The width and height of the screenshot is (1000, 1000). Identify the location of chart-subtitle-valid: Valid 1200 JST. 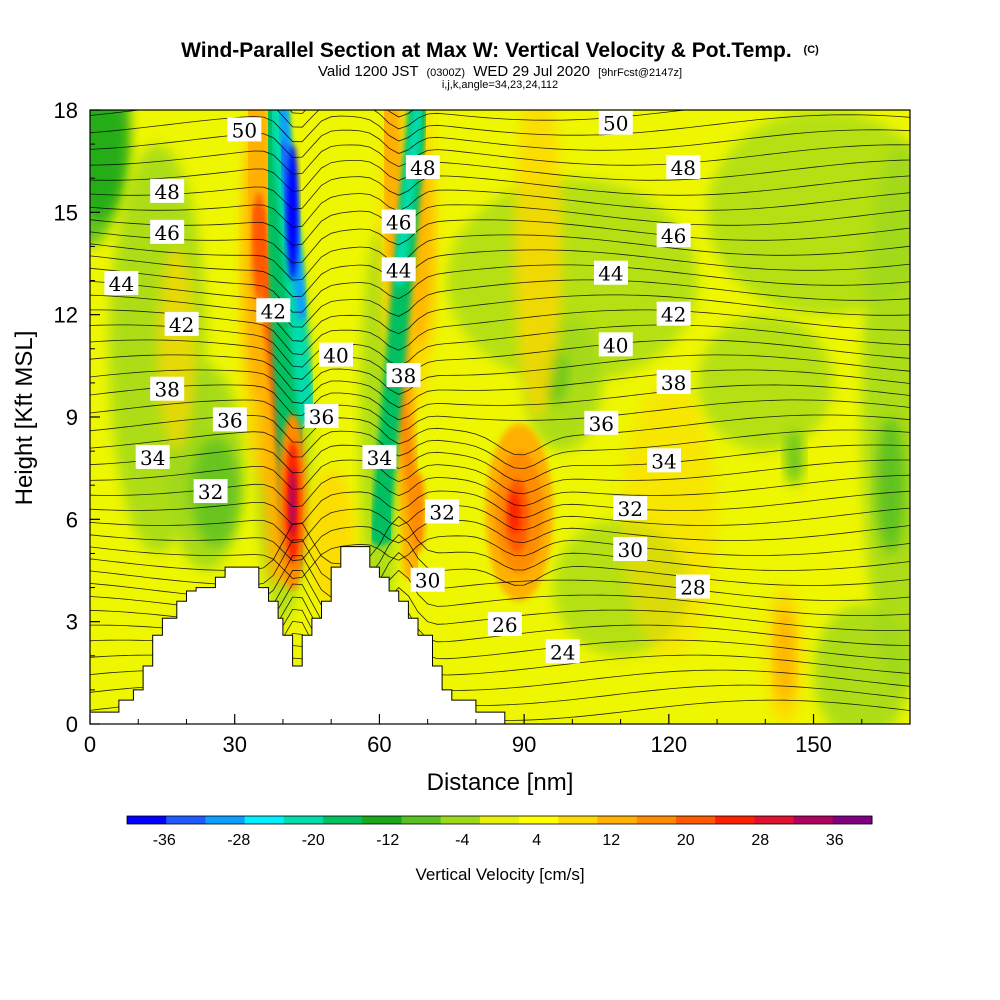
(368, 71).